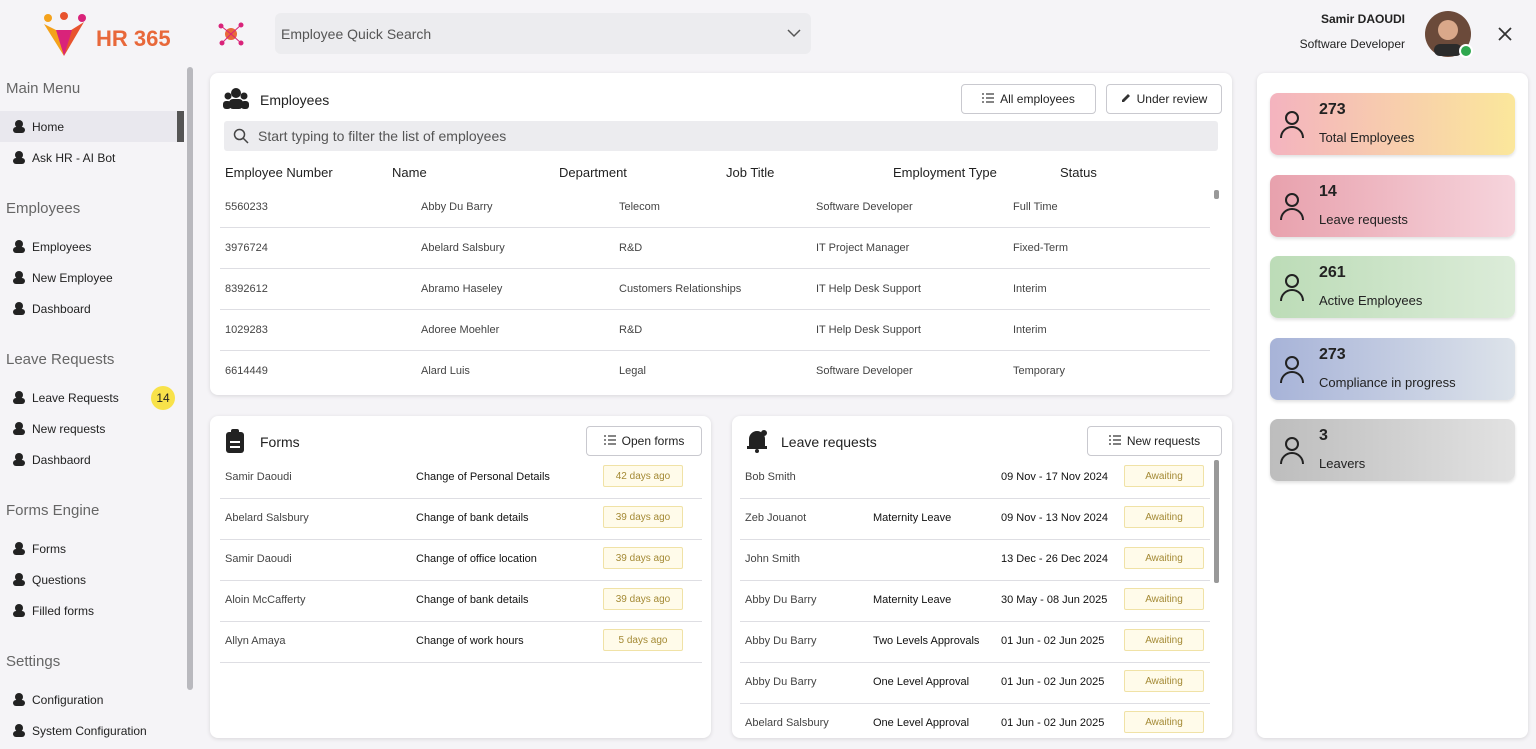 The width and height of the screenshot is (1536, 749). I want to click on close-button, so click(1505, 34).